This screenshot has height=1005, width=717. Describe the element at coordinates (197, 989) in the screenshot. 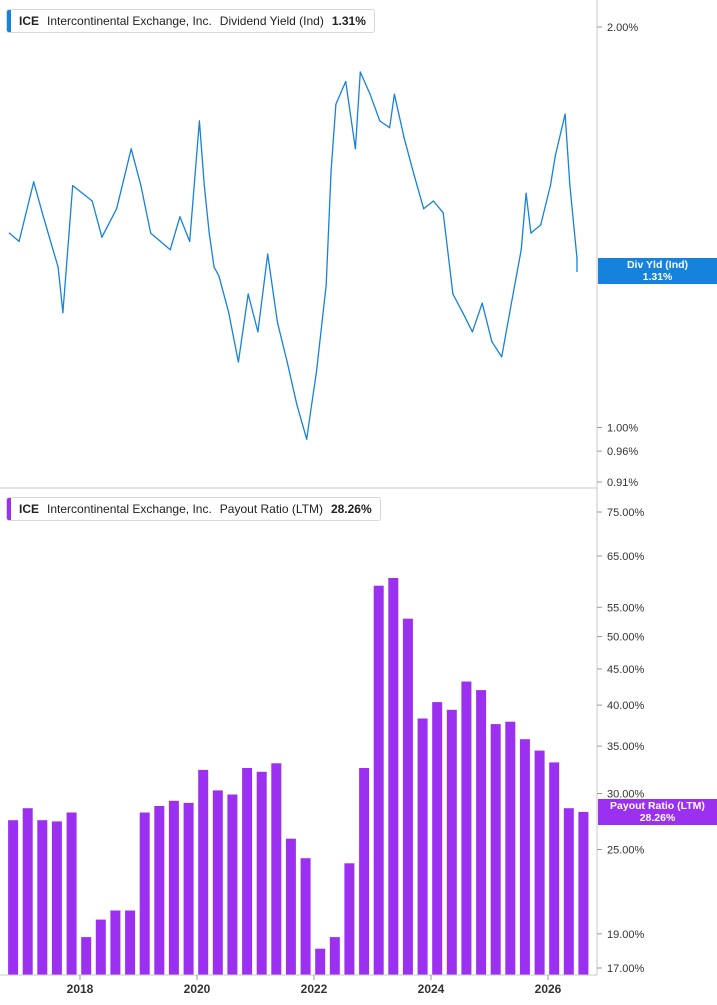

I see `x-tick-label: 2020` at that location.